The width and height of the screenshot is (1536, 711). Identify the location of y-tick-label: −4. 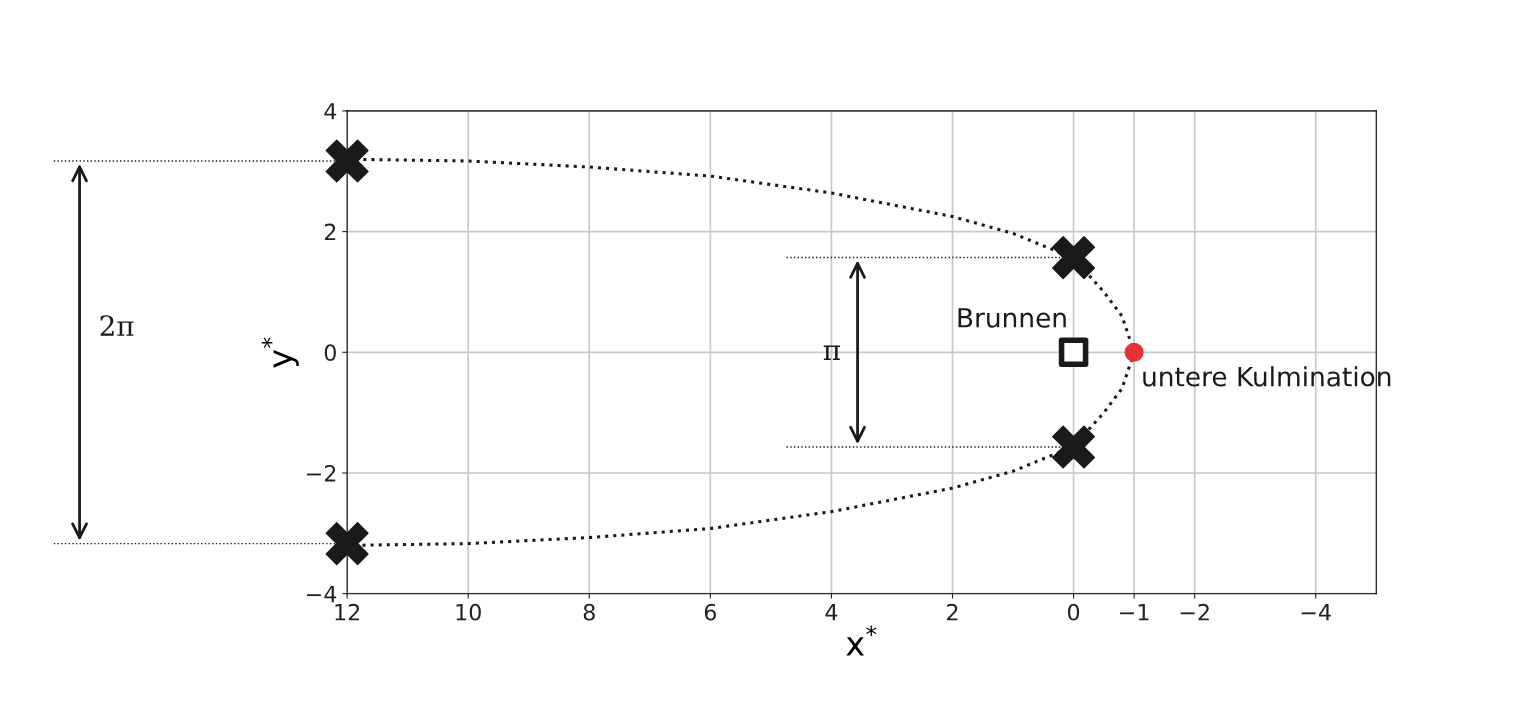
(322, 594).